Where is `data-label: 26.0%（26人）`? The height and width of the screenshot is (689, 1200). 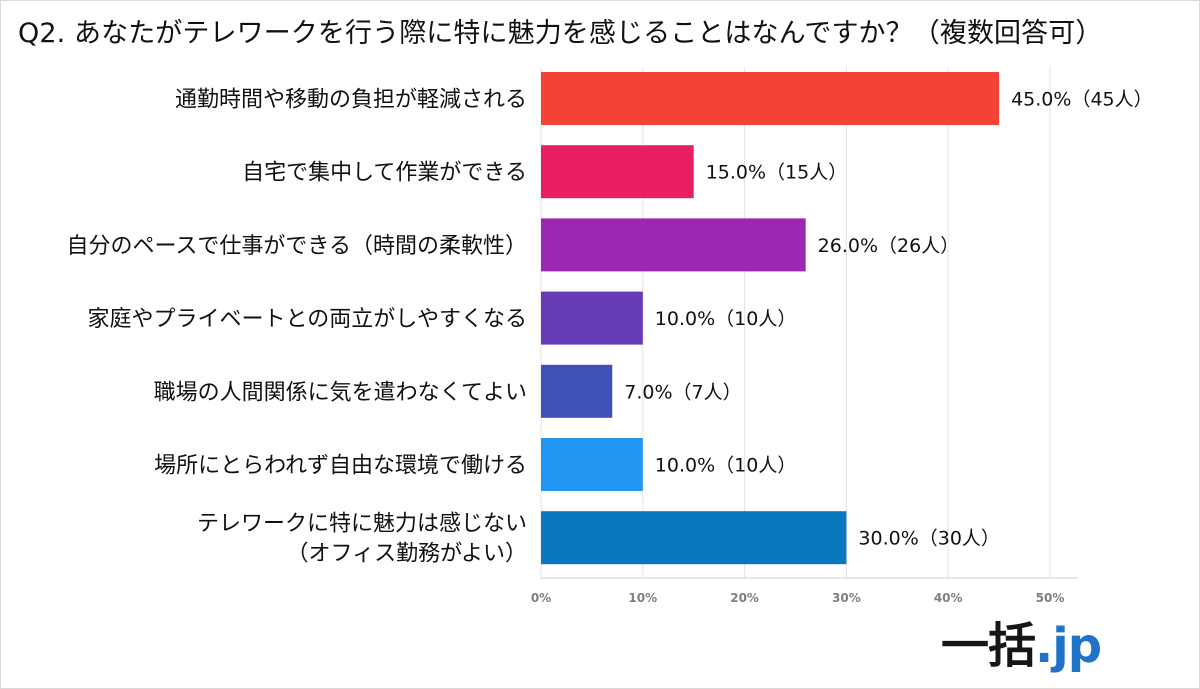
data-label: 26.0%（26人） is located at coordinates (889, 246).